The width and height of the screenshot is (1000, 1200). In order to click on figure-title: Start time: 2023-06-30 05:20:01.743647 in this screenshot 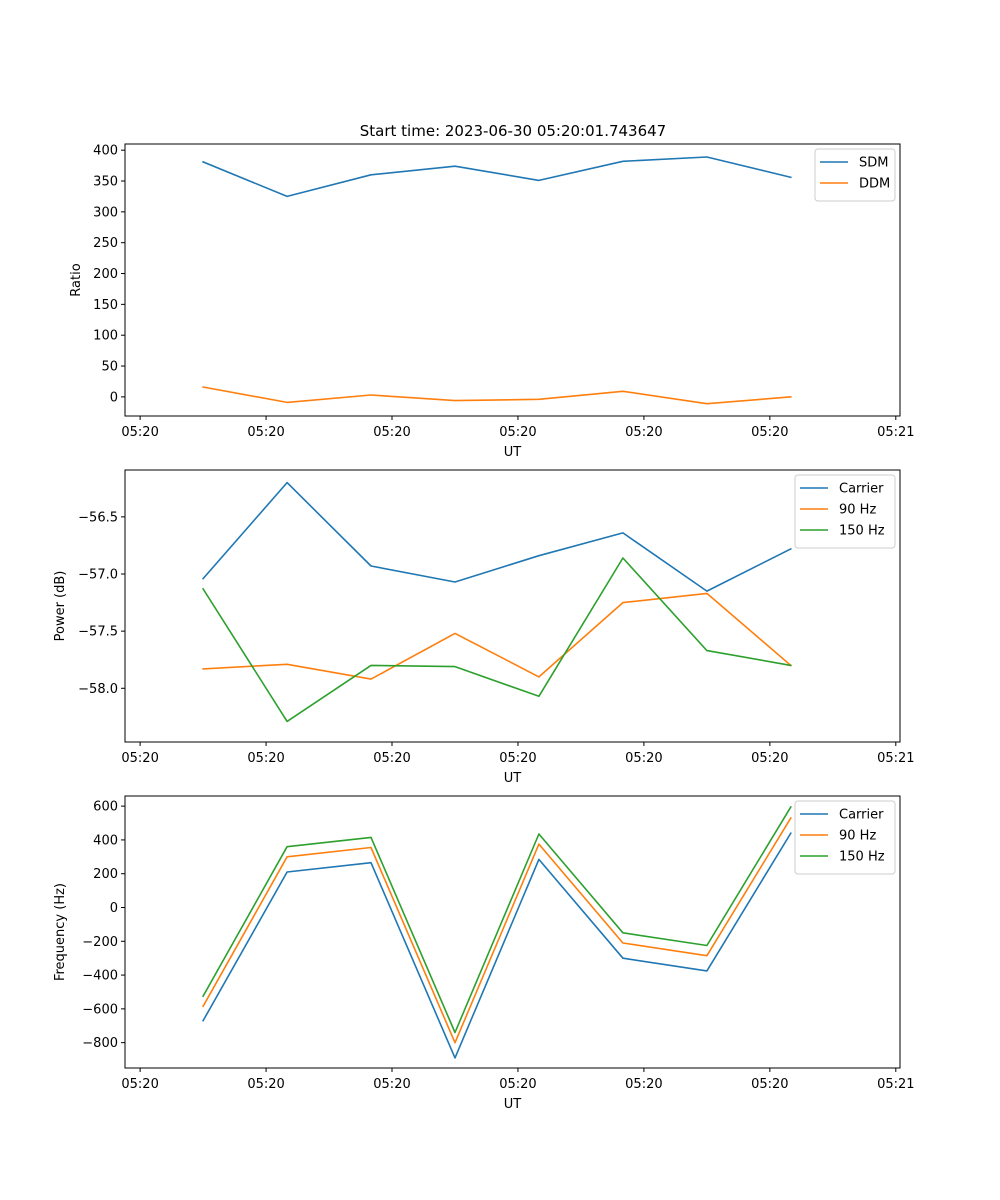, I will do `click(513, 131)`.